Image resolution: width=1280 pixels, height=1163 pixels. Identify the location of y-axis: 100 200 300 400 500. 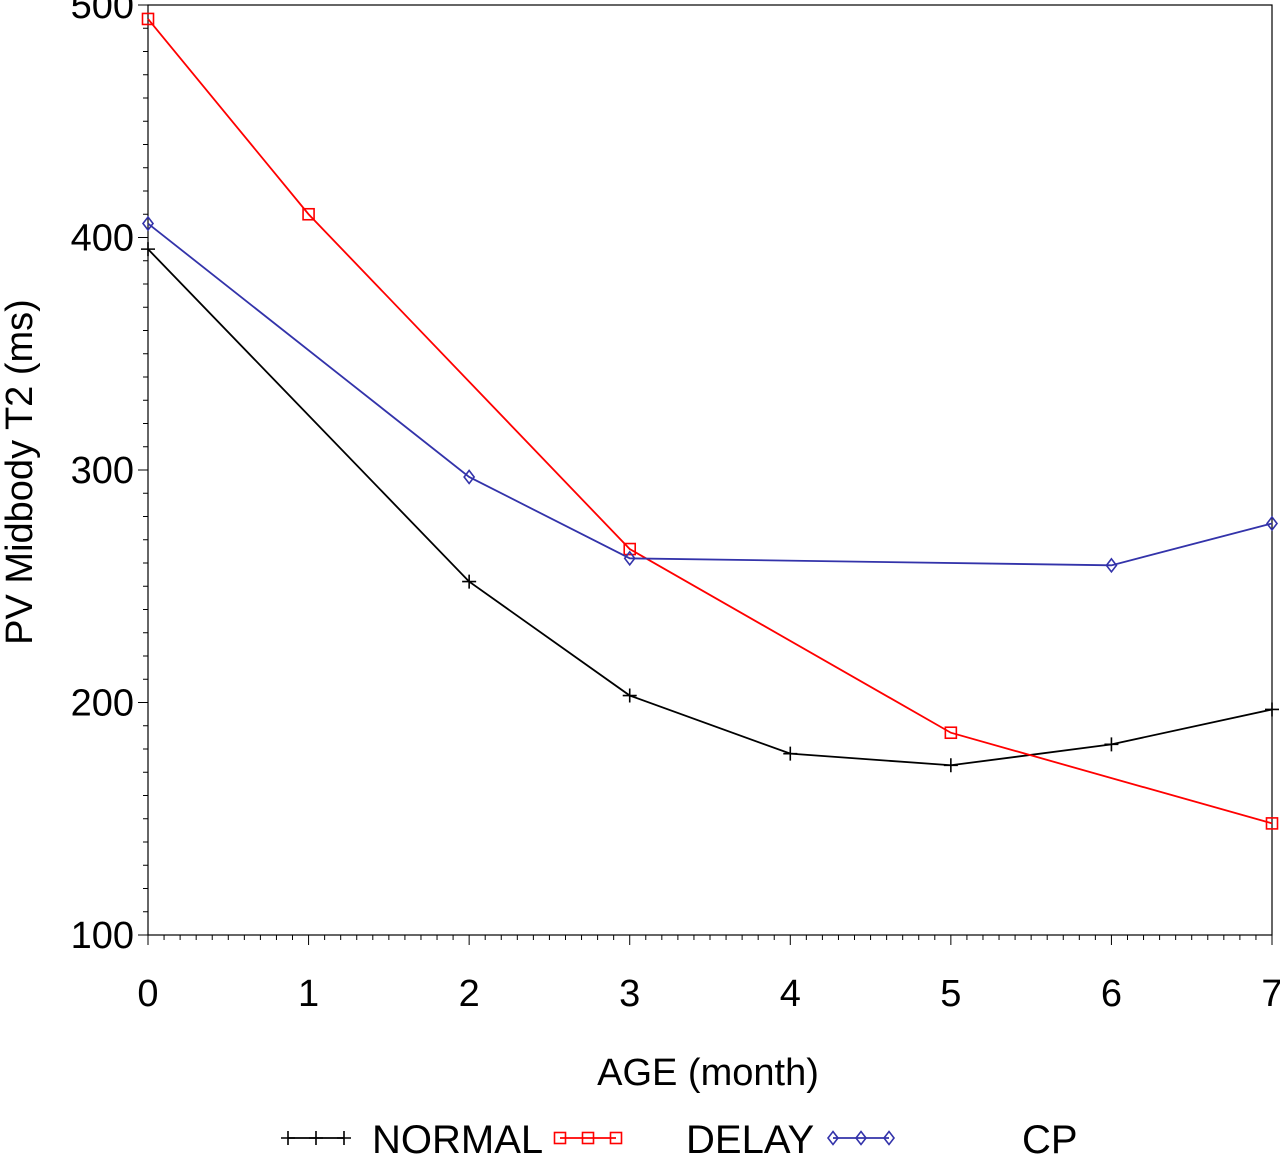
(109, 478).